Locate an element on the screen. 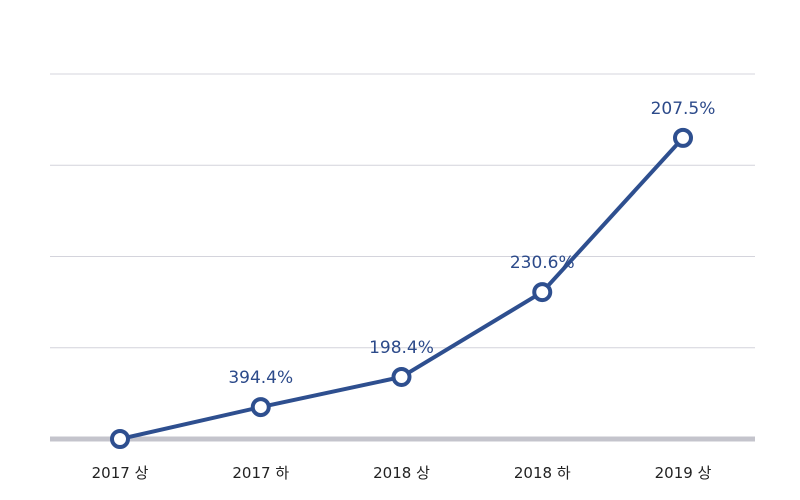  x-tick-label: 2018 하 is located at coordinates (542, 473).